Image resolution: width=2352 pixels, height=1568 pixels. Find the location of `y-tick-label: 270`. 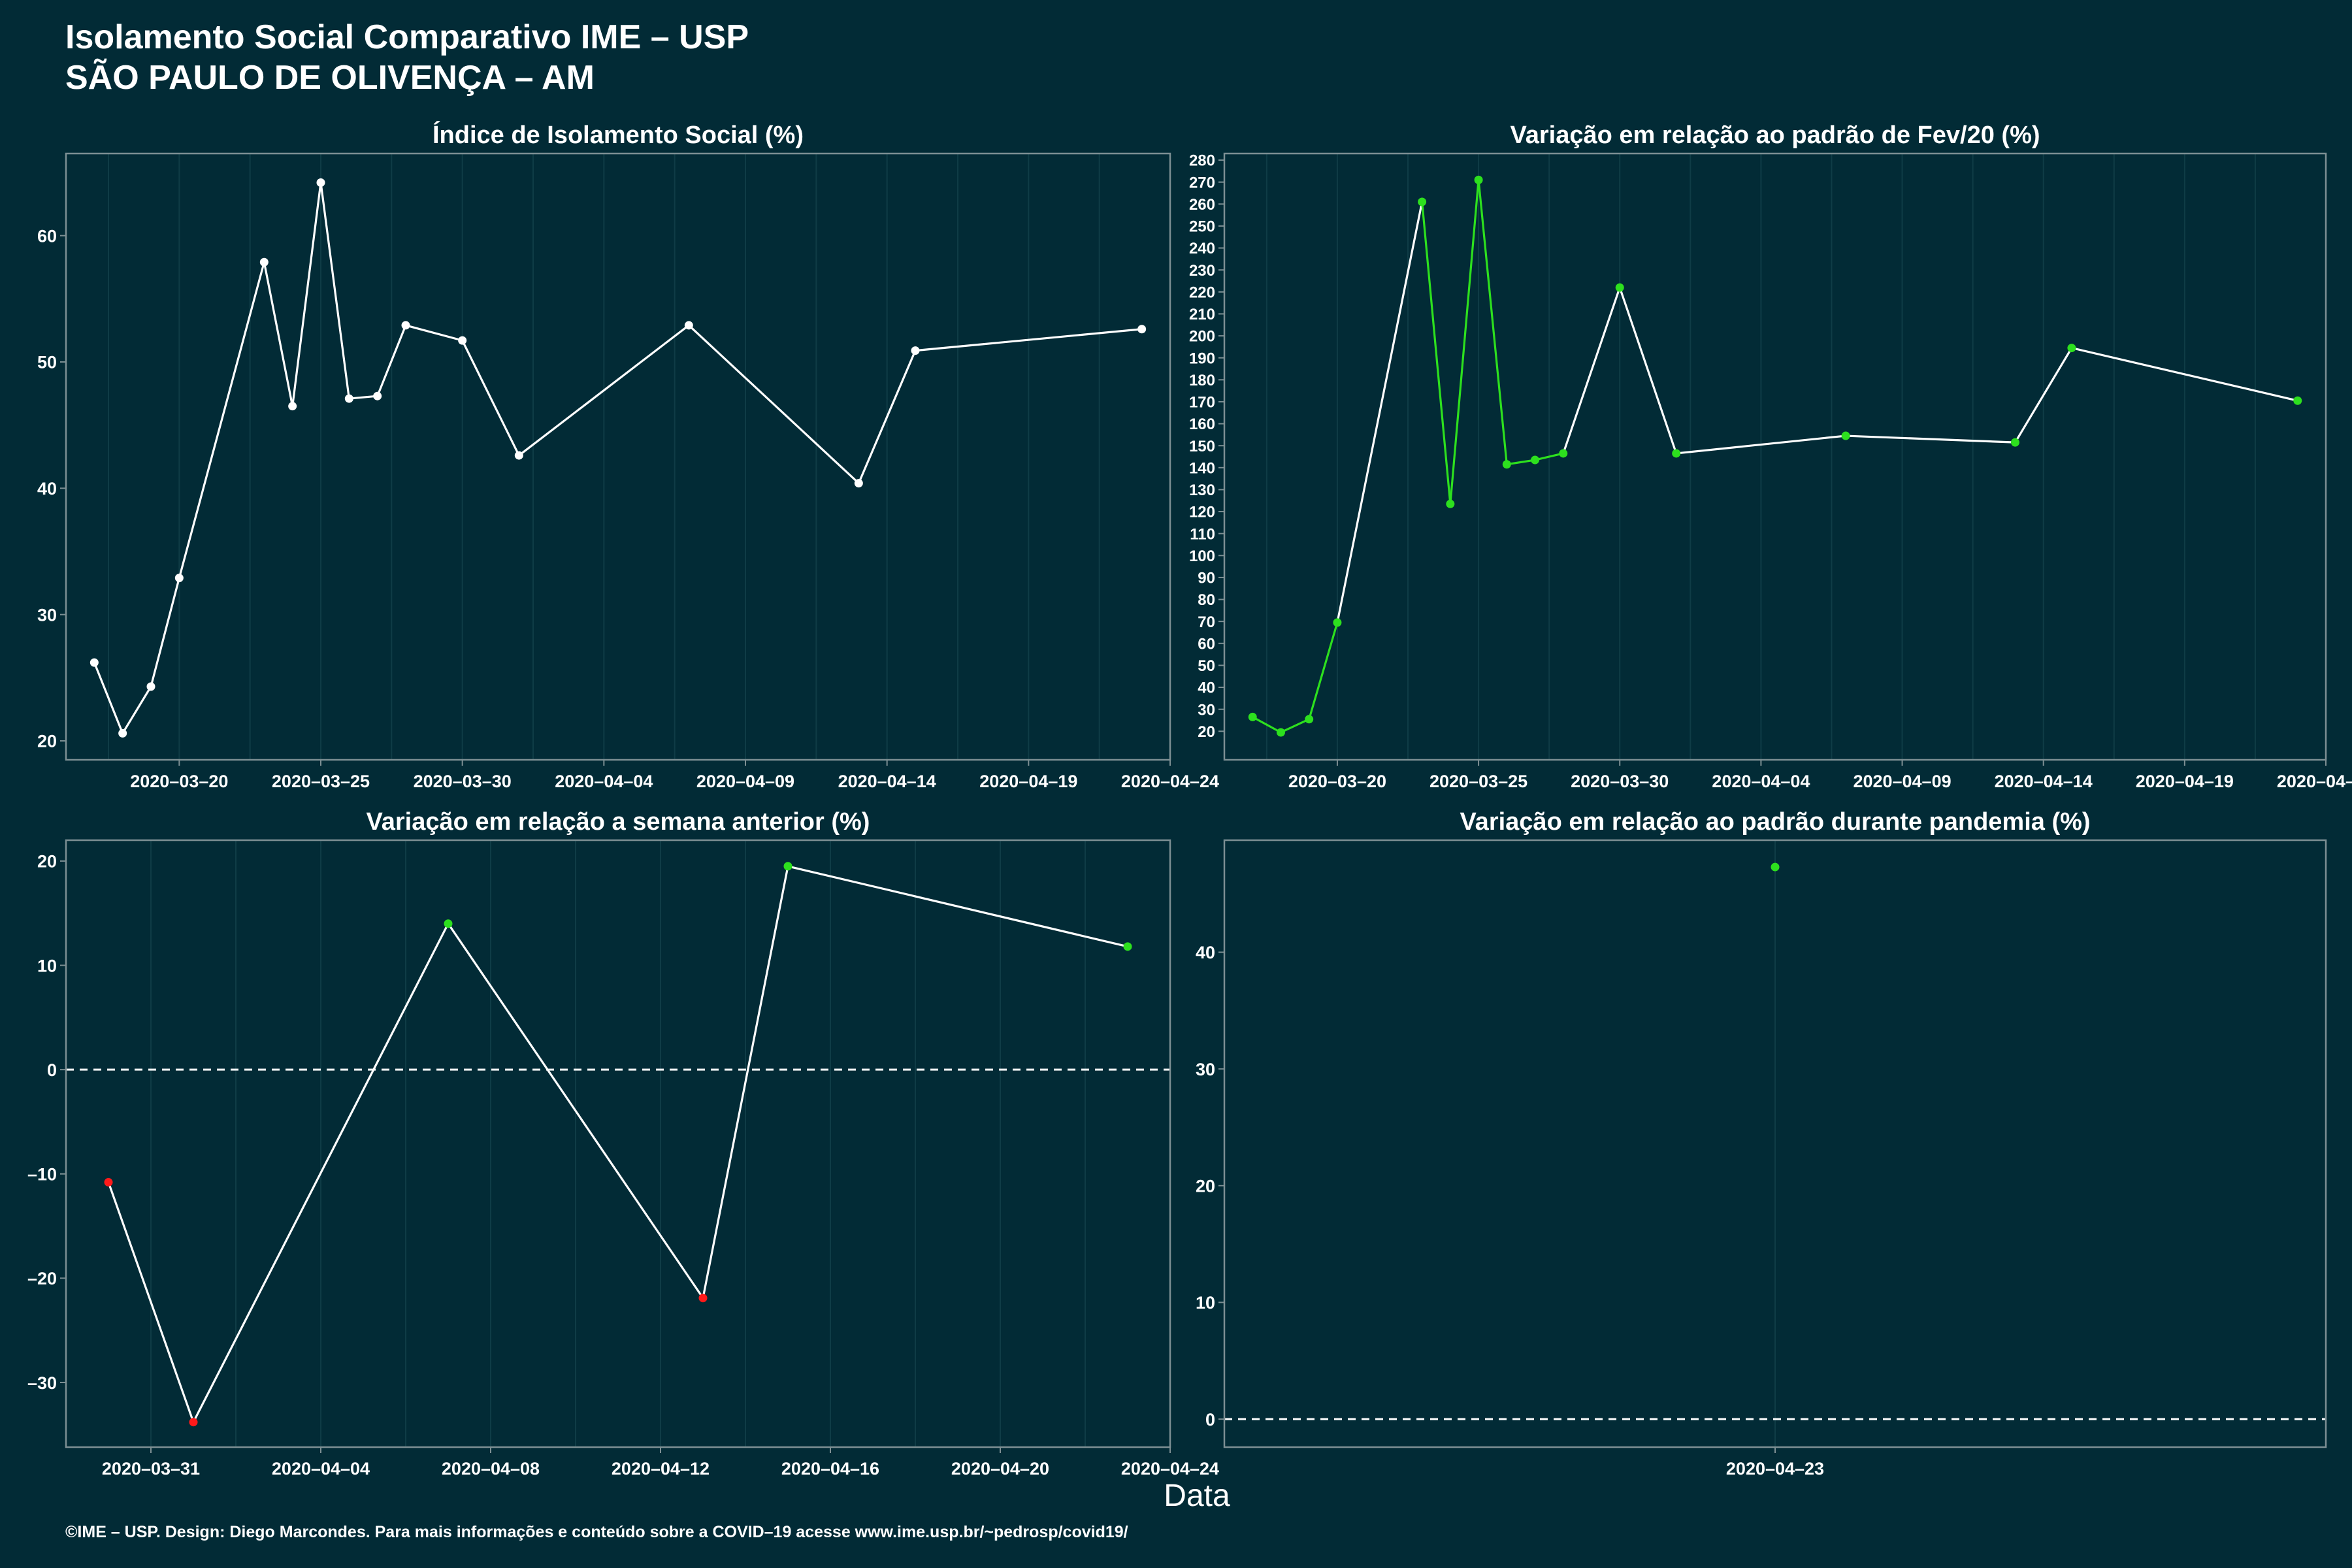

y-tick-label: 270 is located at coordinates (1202, 182).